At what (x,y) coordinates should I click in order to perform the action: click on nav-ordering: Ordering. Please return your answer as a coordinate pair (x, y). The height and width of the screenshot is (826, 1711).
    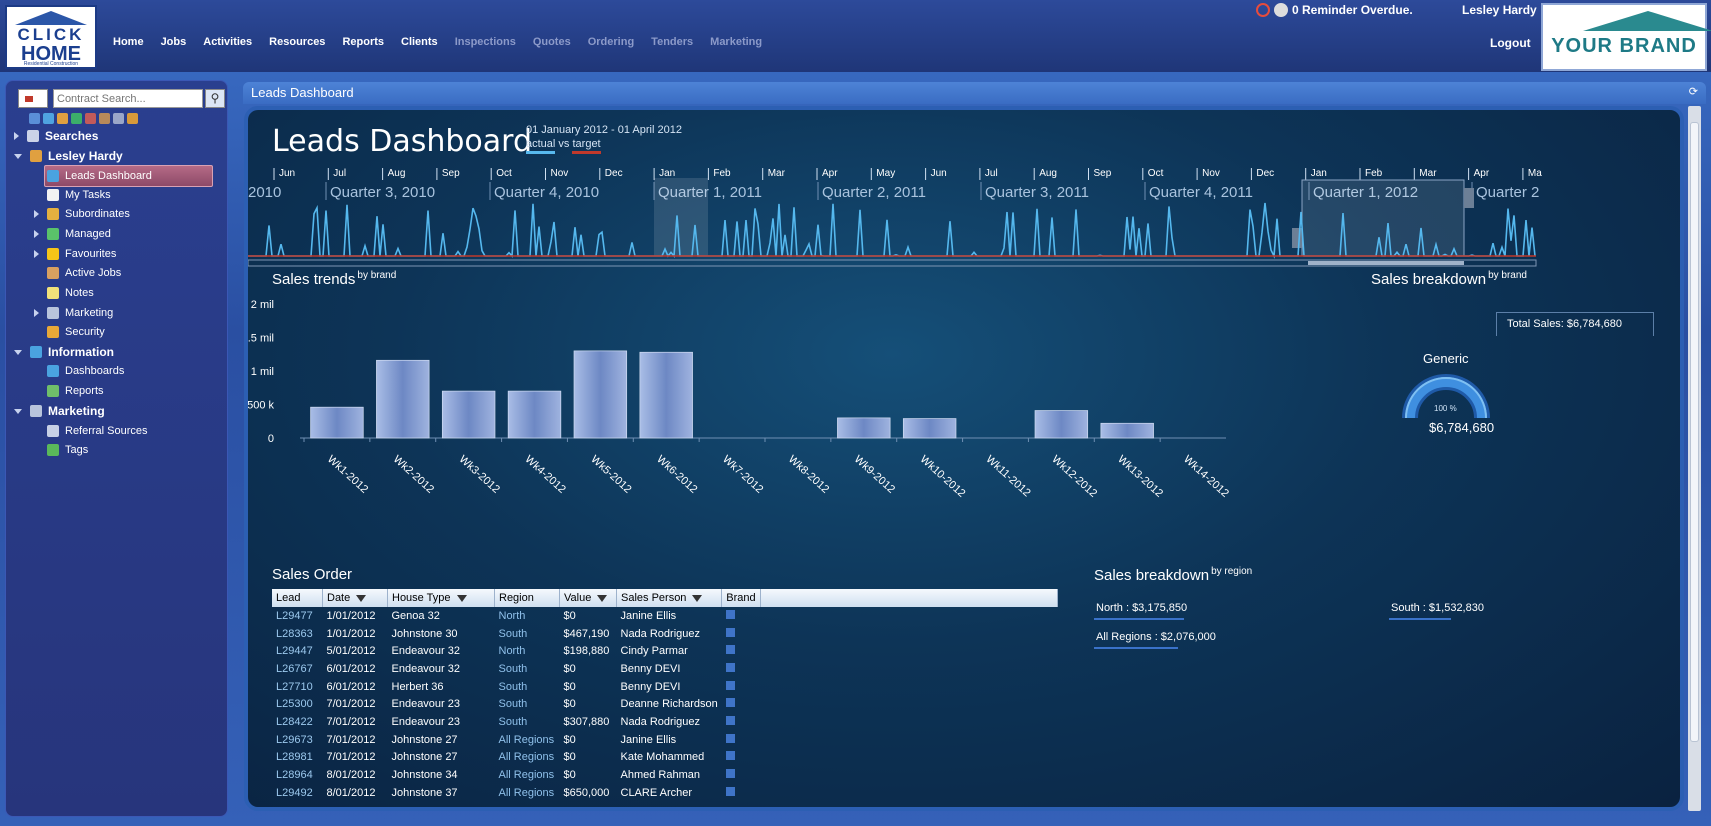
    Looking at the image, I should click on (611, 42).